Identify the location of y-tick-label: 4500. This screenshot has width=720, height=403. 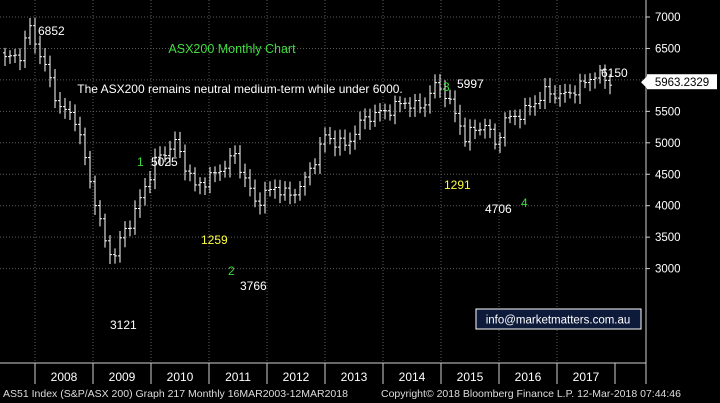
(668, 175).